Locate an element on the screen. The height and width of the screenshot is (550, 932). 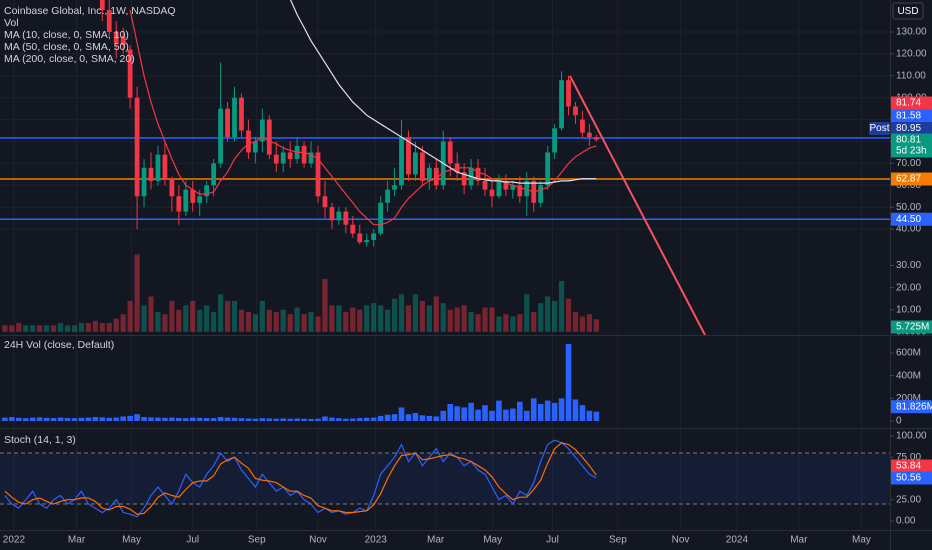
stoch-line is located at coordinates (300, 478).